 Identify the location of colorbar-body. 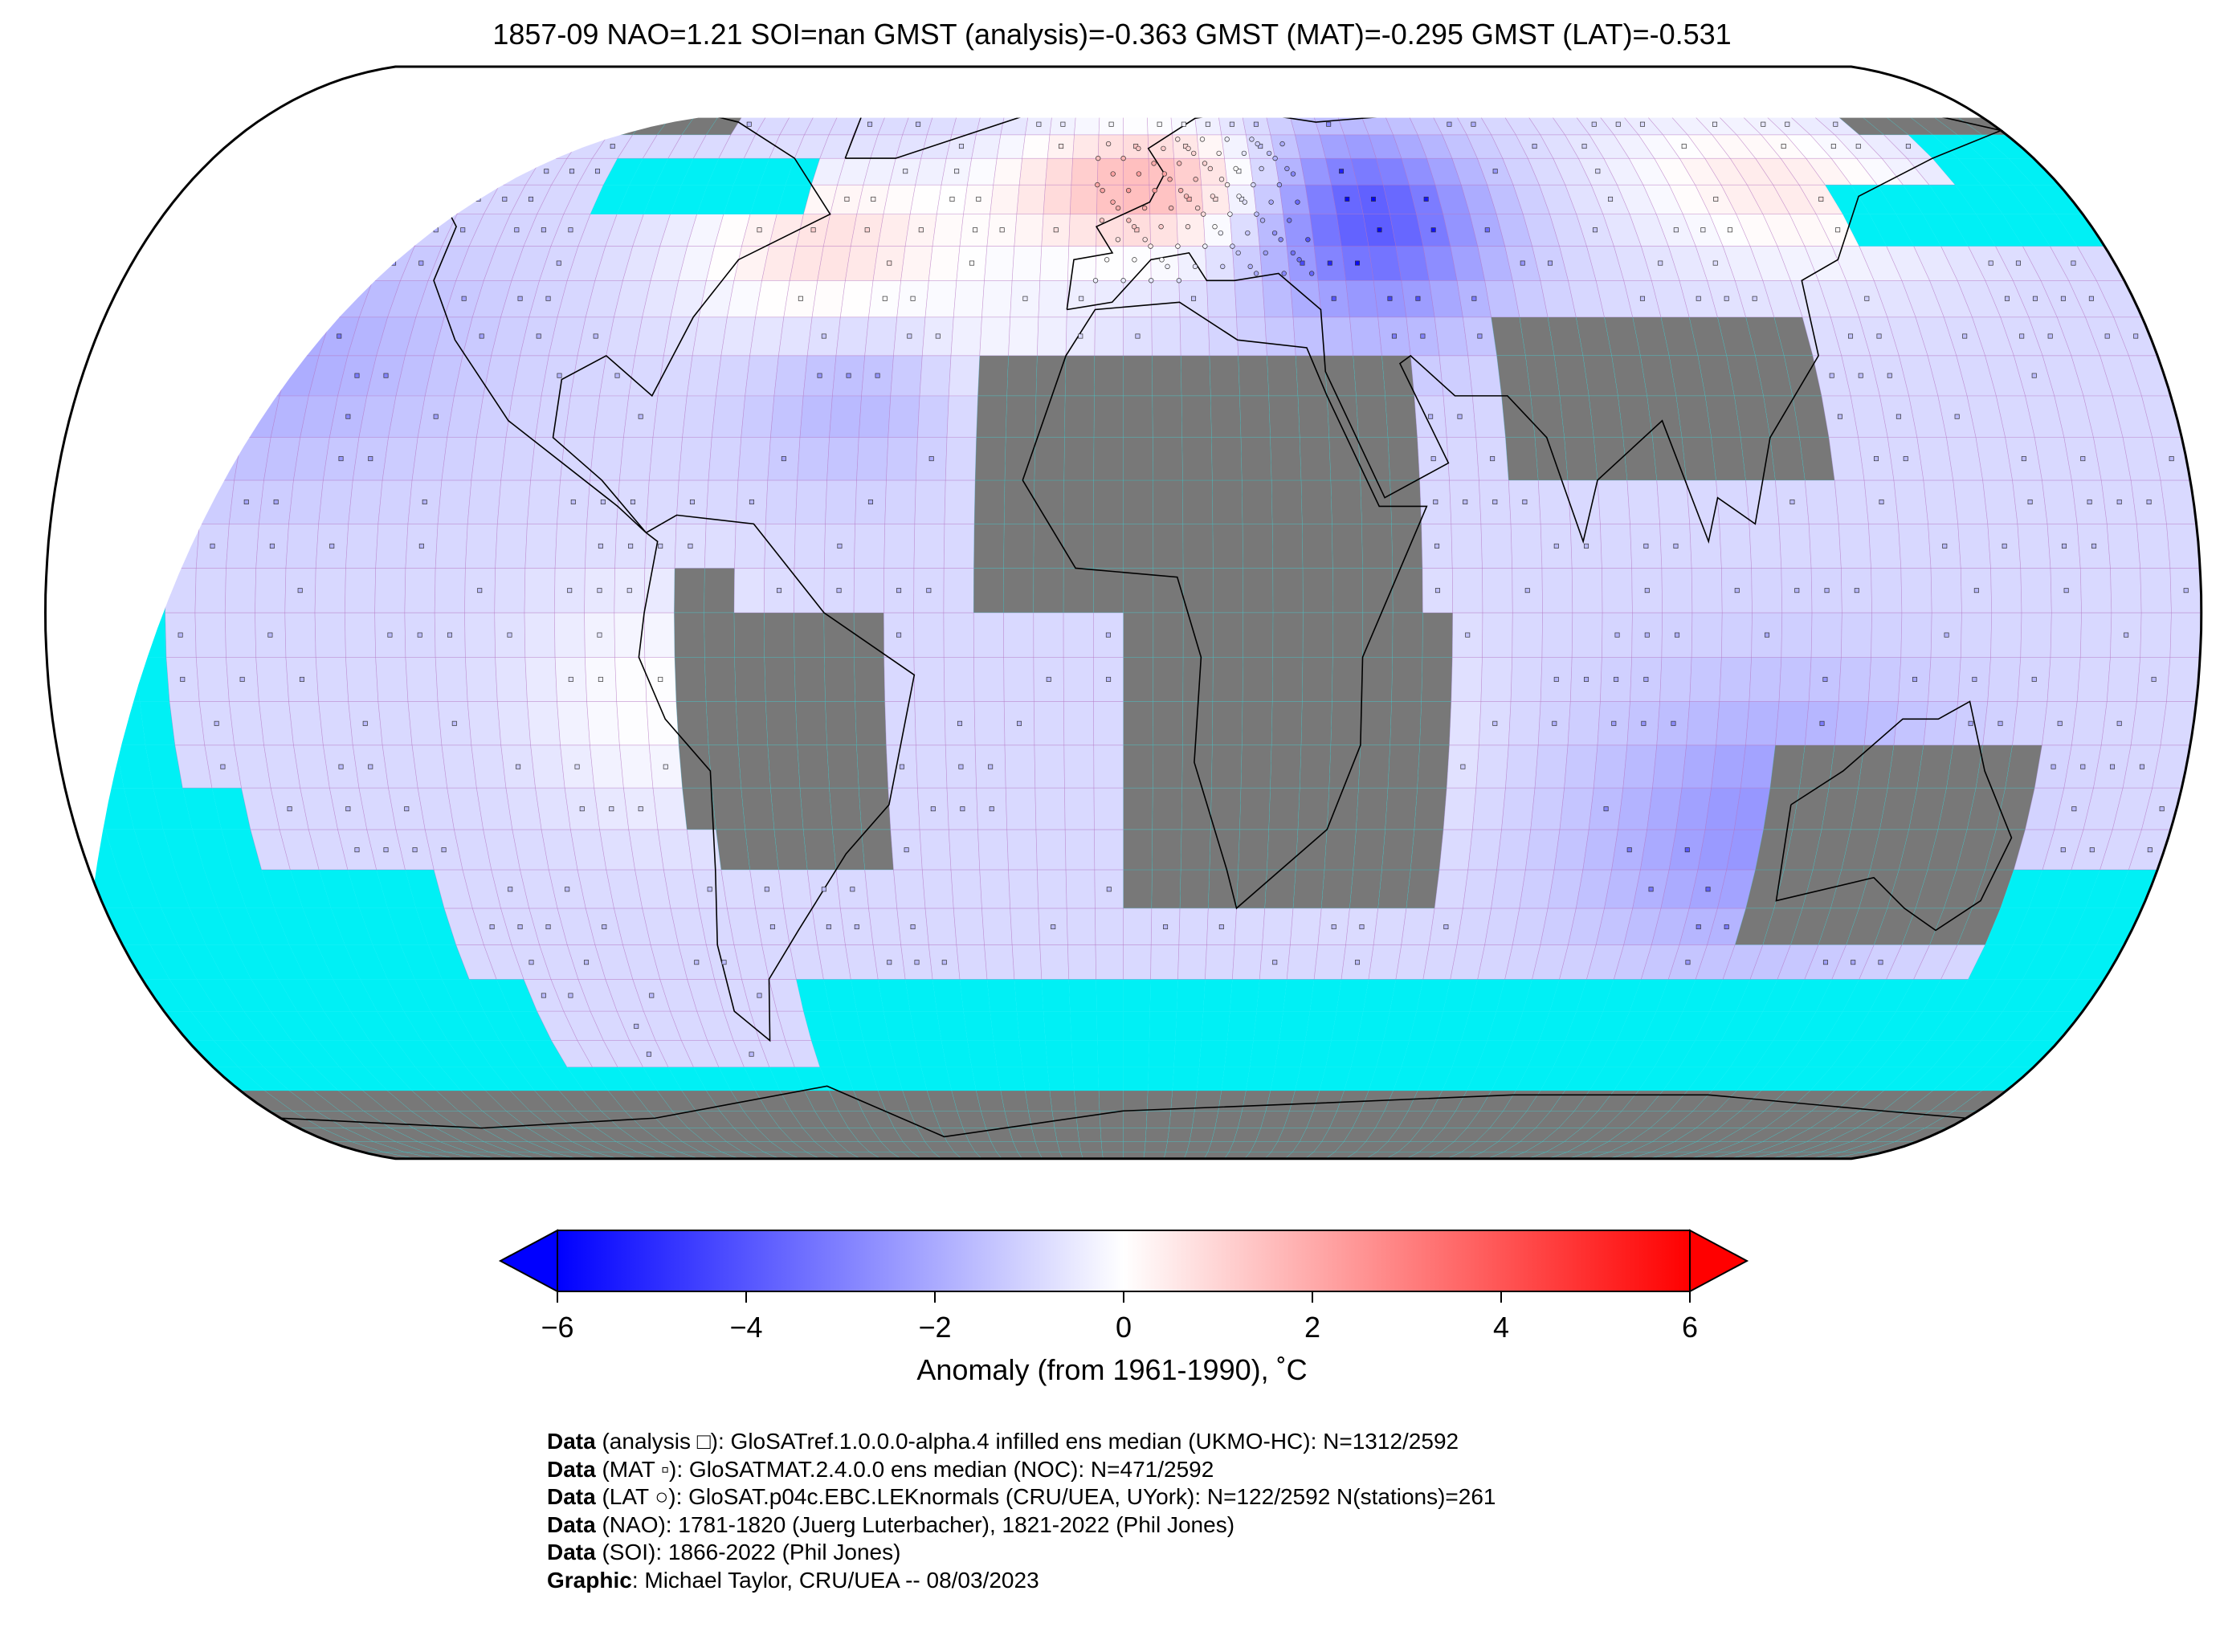
(1124, 1261).